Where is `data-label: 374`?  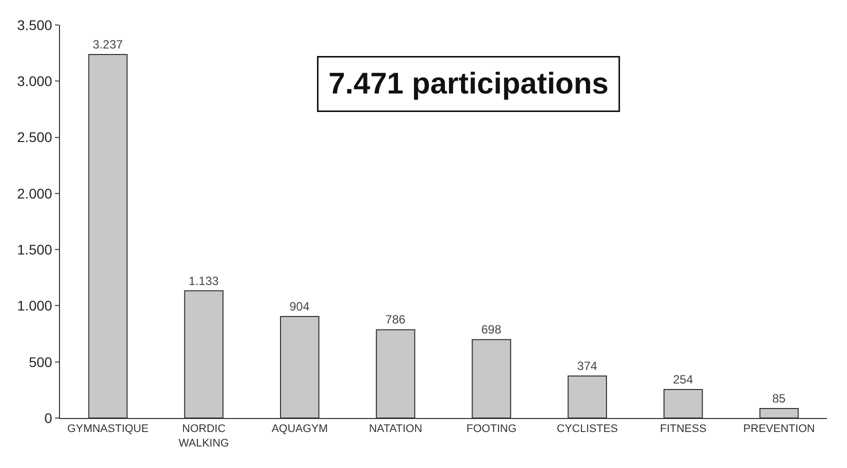 data-label: 374 is located at coordinates (587, 366).